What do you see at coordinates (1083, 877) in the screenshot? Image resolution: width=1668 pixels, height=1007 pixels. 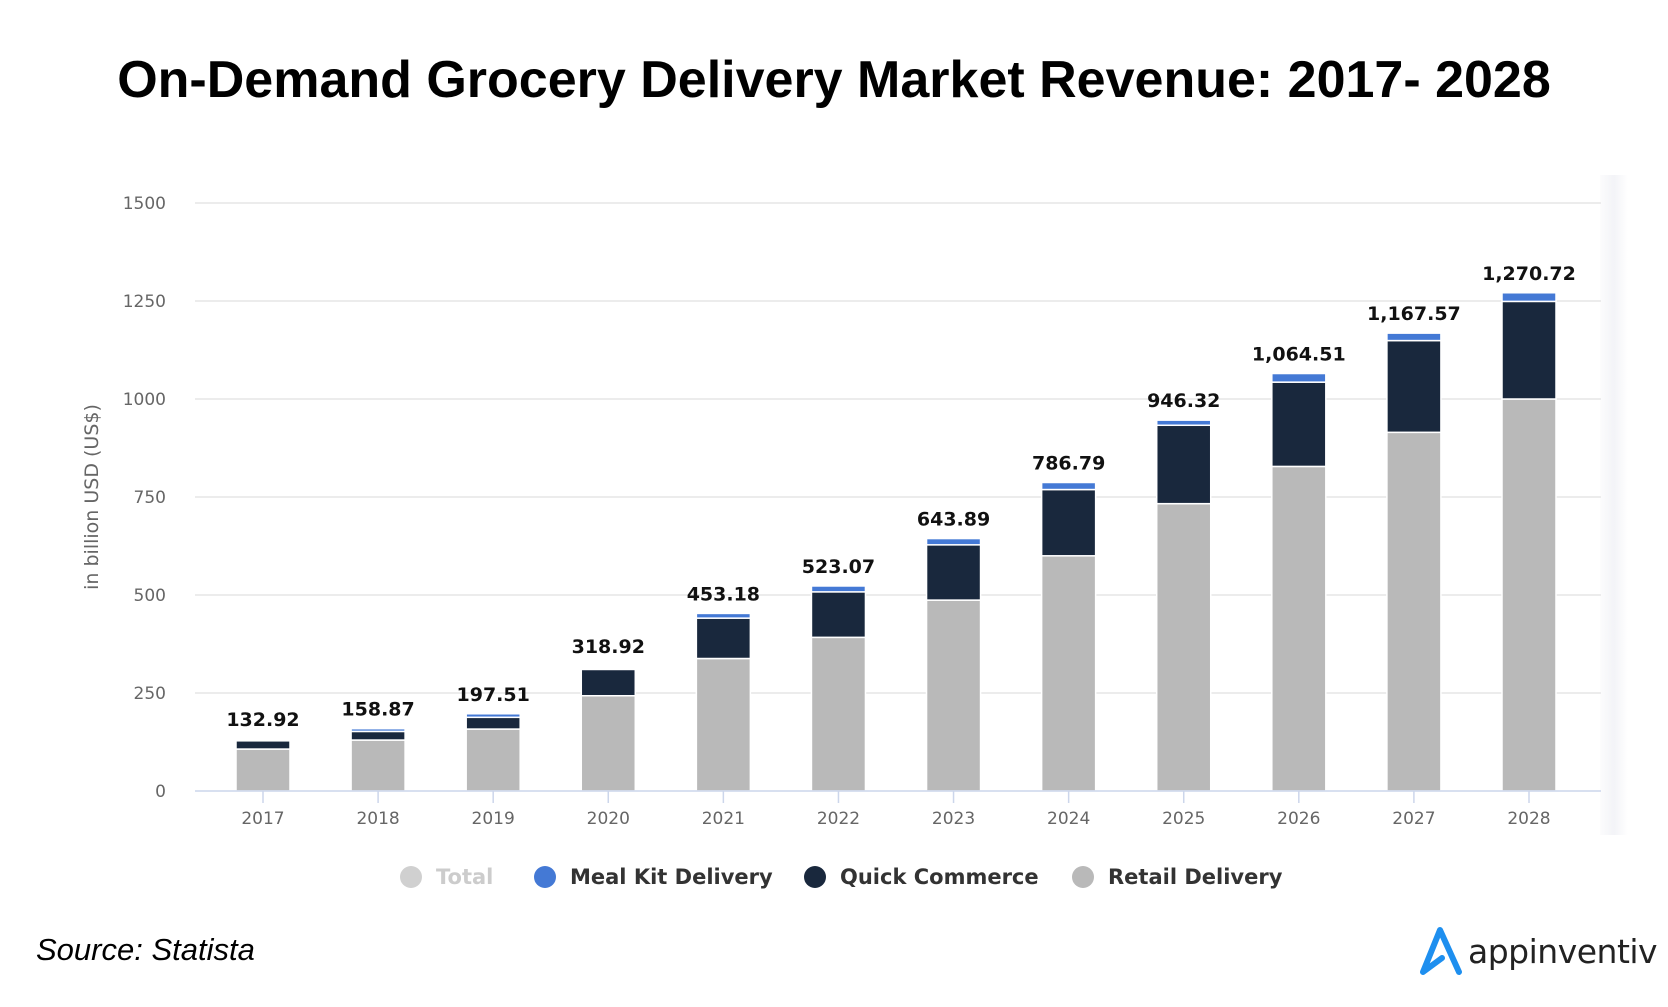 I see `legend-dot-retail-icon` at bounding box center [1083, 877].